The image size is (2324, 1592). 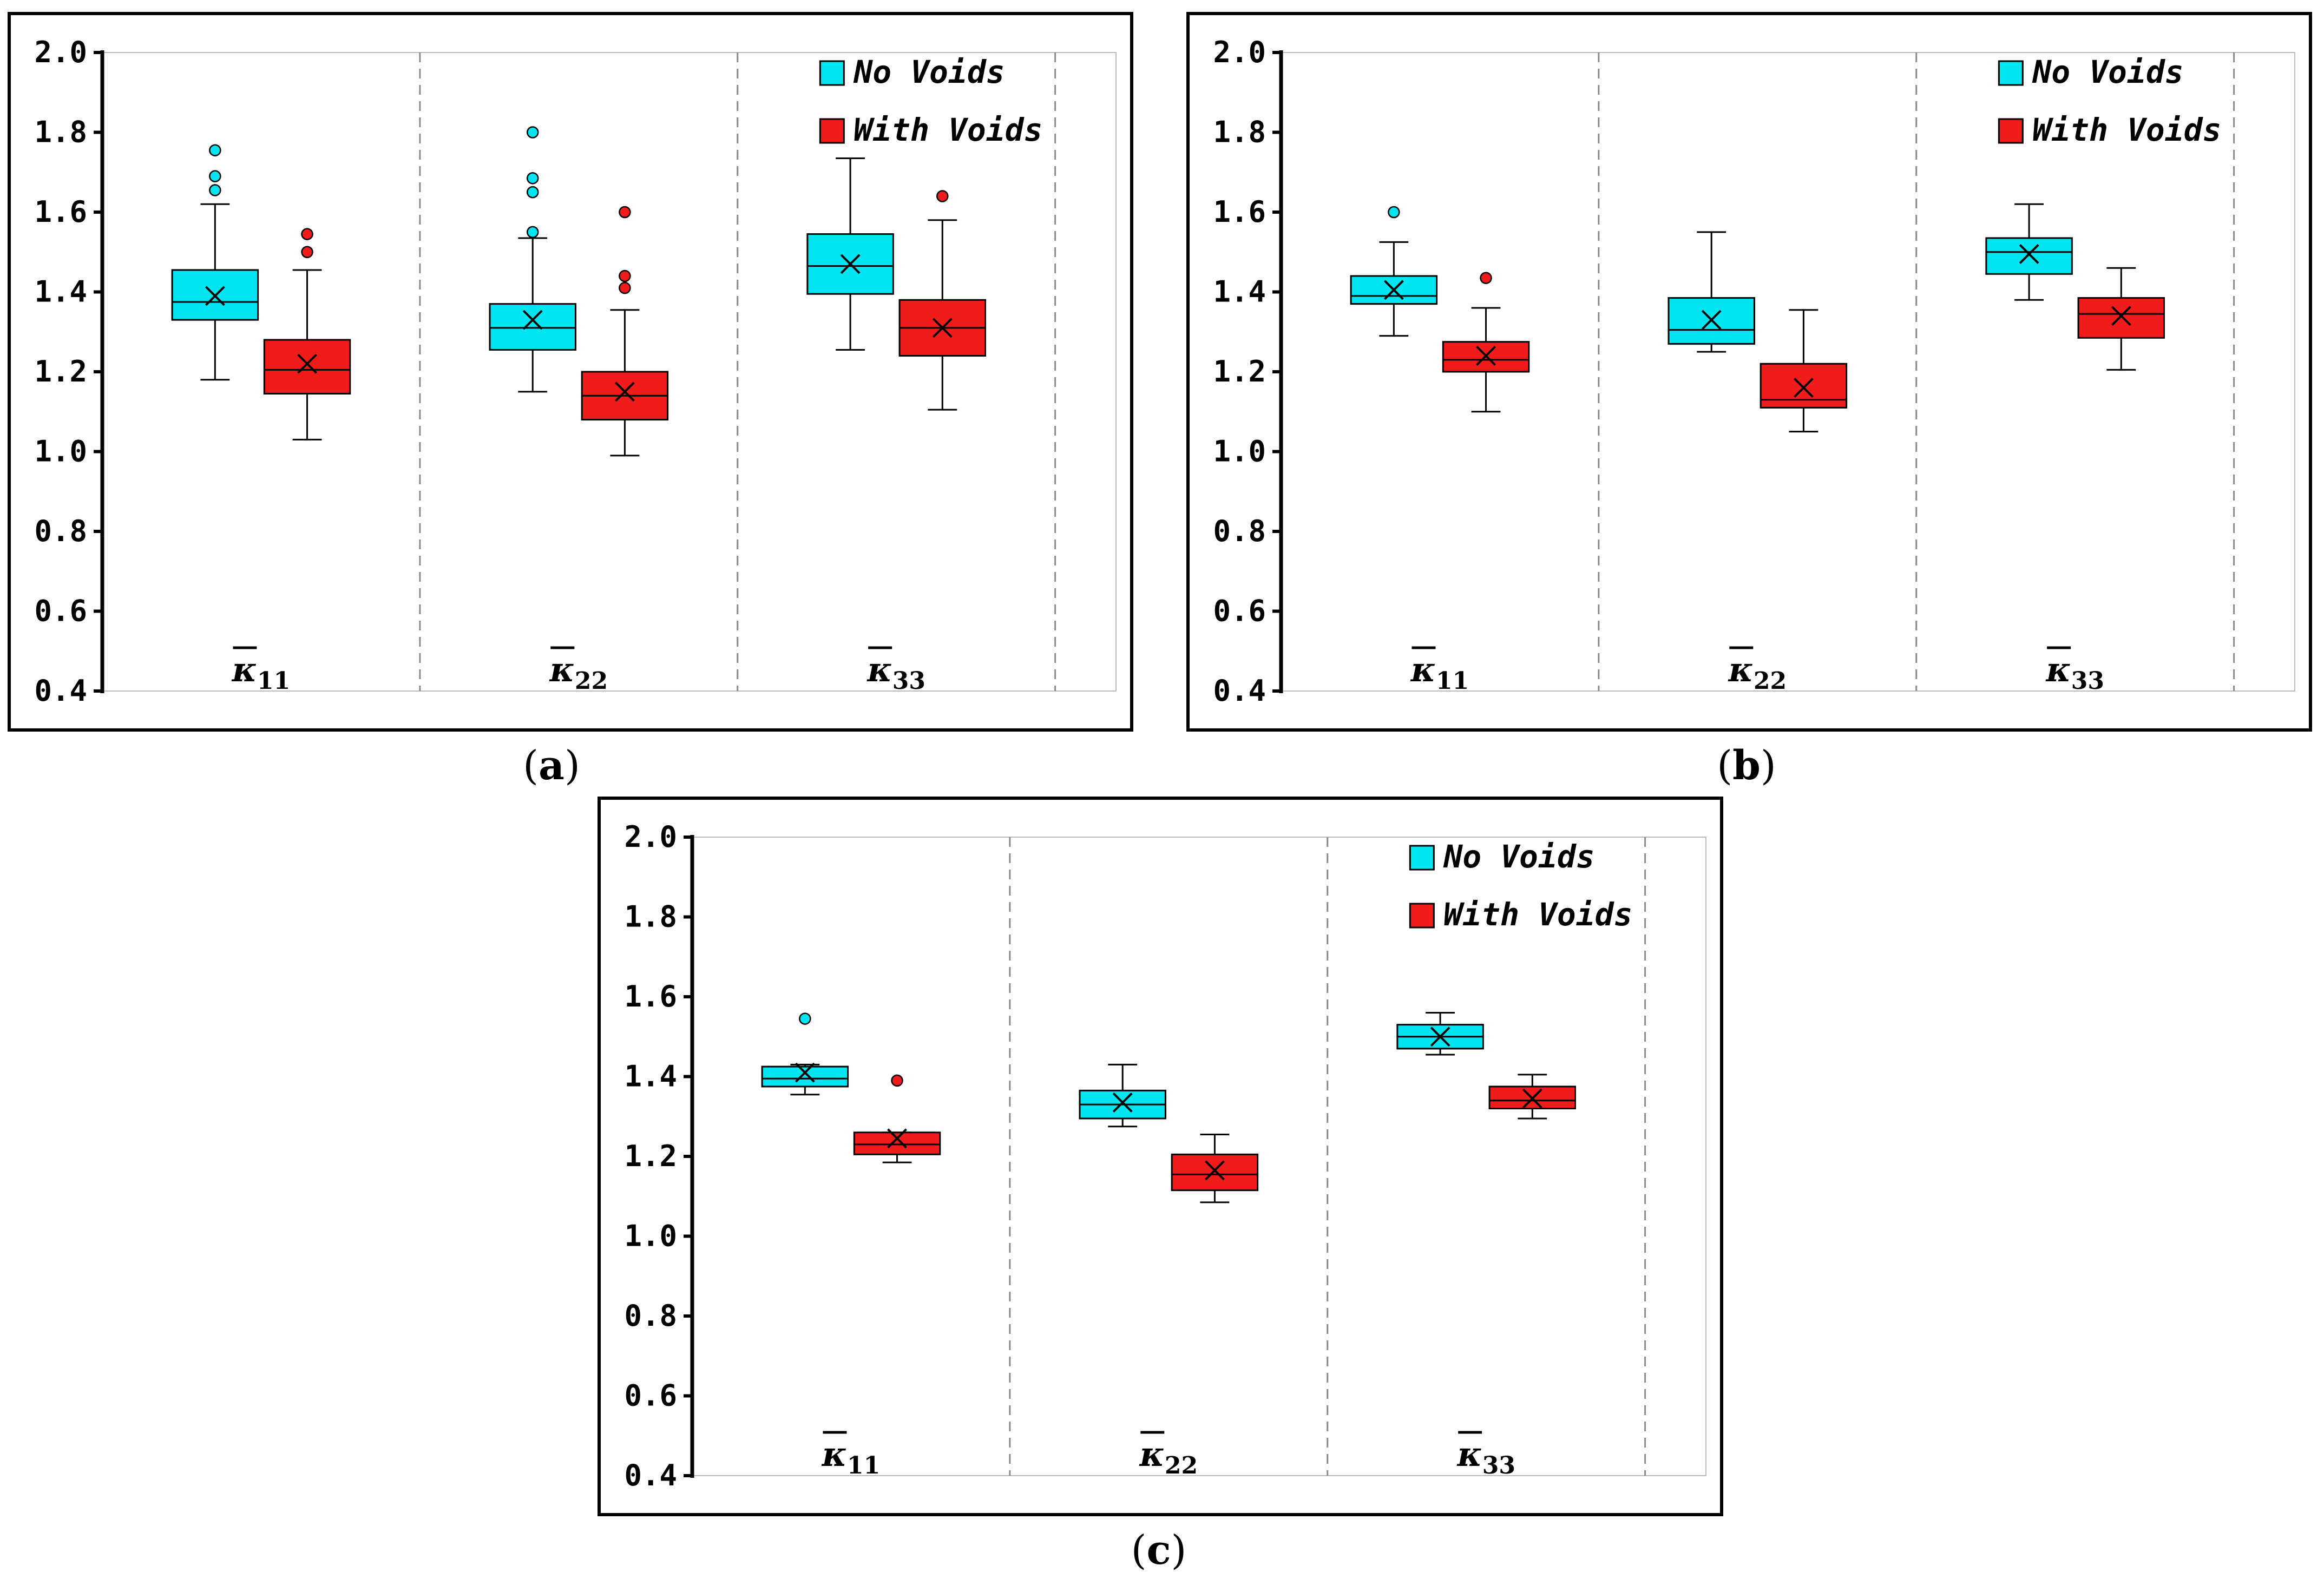 I want to click on caption-label-a: a, so click(x=552, y=765).